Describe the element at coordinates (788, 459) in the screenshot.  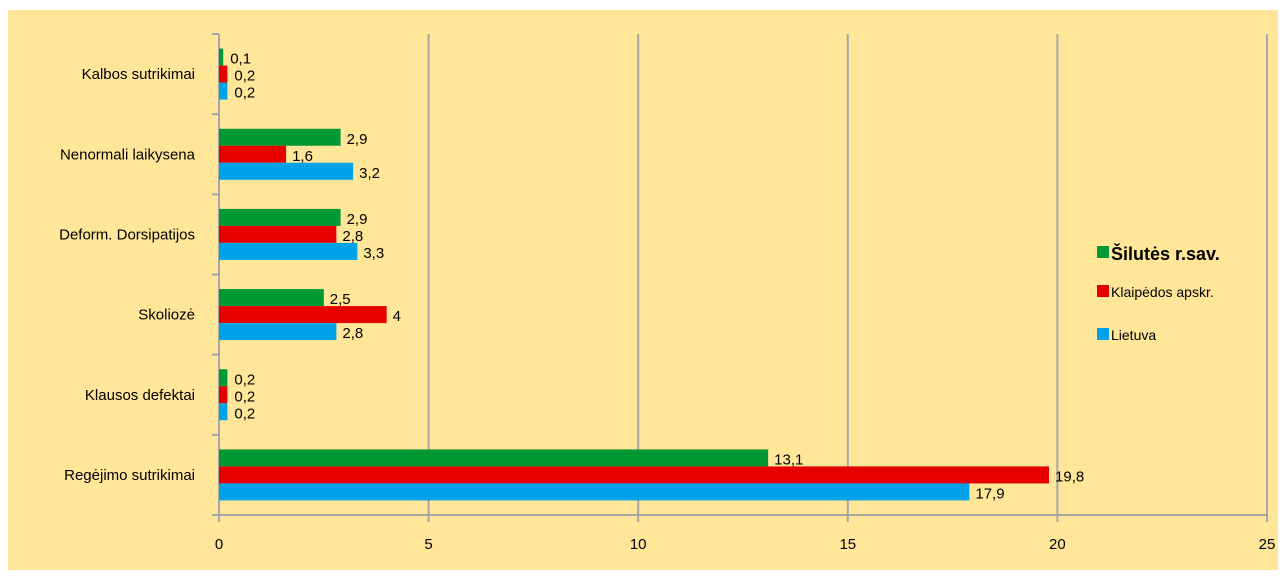
I see `data-label: 13,1` at that location.